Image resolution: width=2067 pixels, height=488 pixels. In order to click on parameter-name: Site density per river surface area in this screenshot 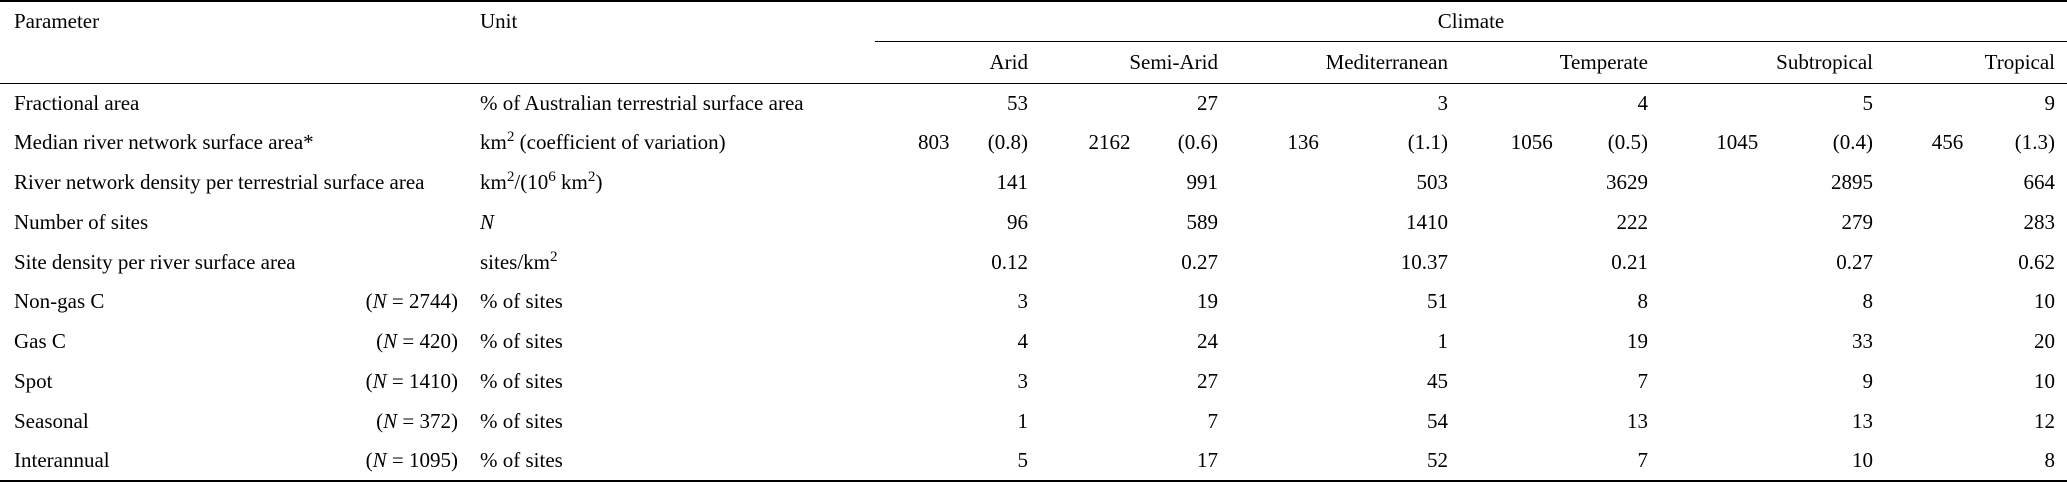, I will do `click(155, 261)`.